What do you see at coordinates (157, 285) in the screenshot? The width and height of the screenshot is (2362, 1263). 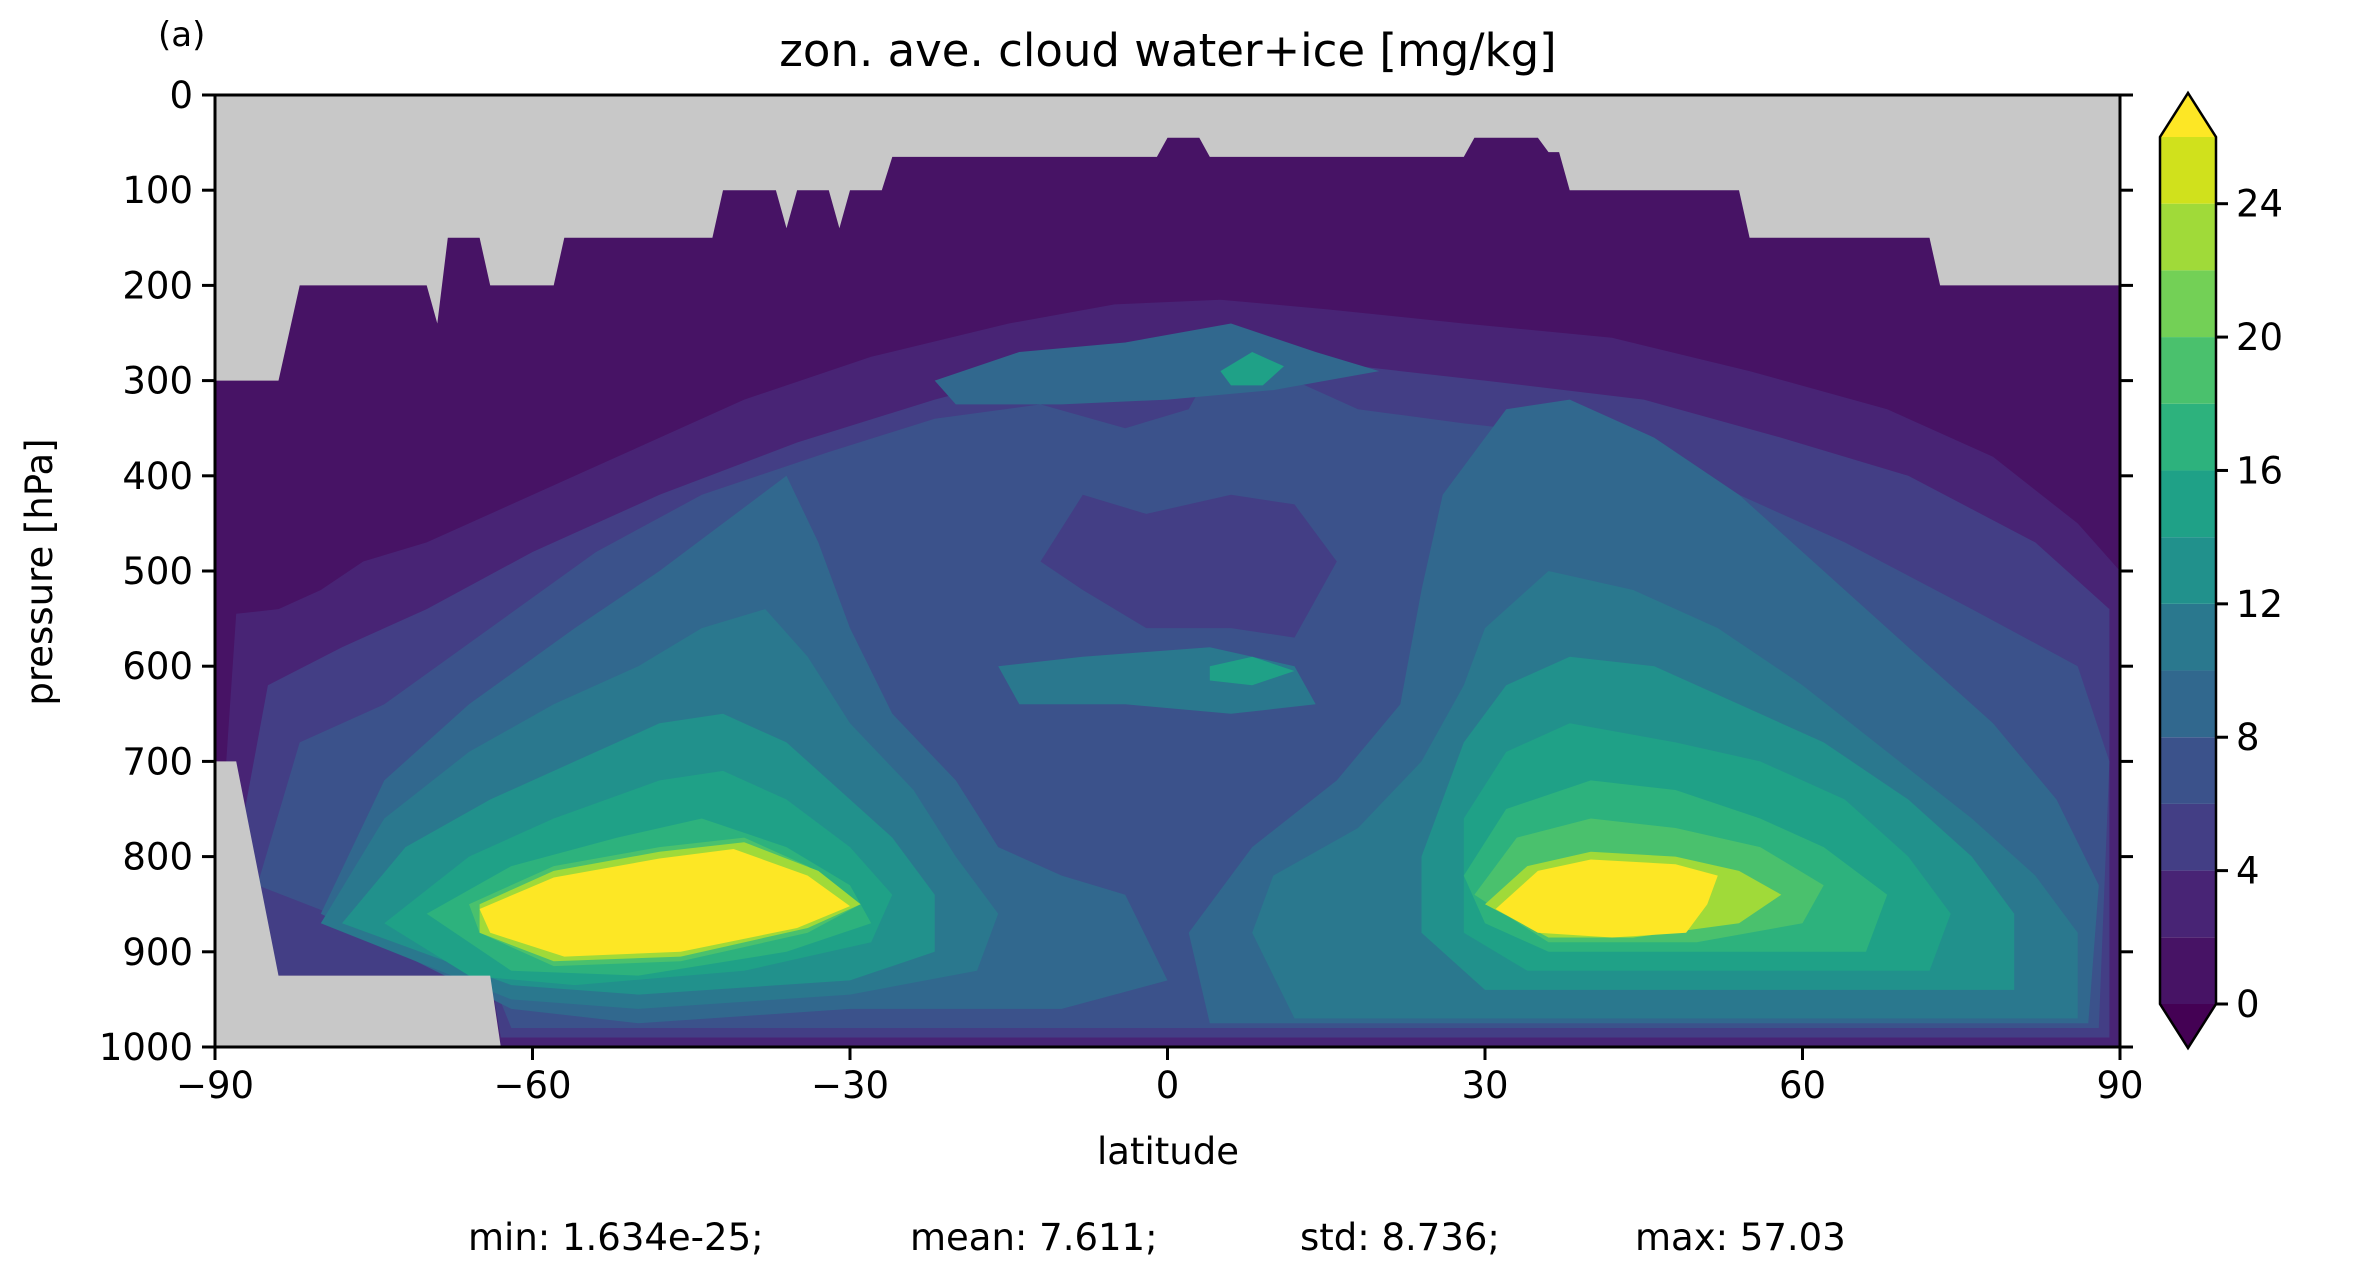 I see `y-tick-label: 200` at bounding box center [157, 285].